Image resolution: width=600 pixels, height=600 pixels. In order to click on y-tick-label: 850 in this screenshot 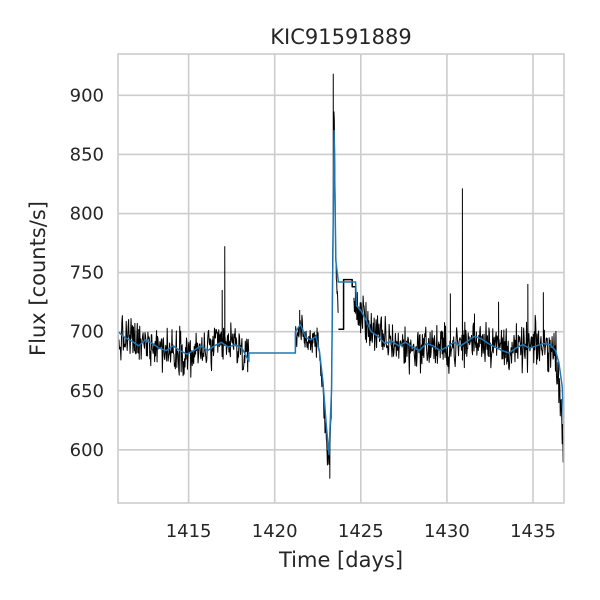, I will do `click(87, 154)`.